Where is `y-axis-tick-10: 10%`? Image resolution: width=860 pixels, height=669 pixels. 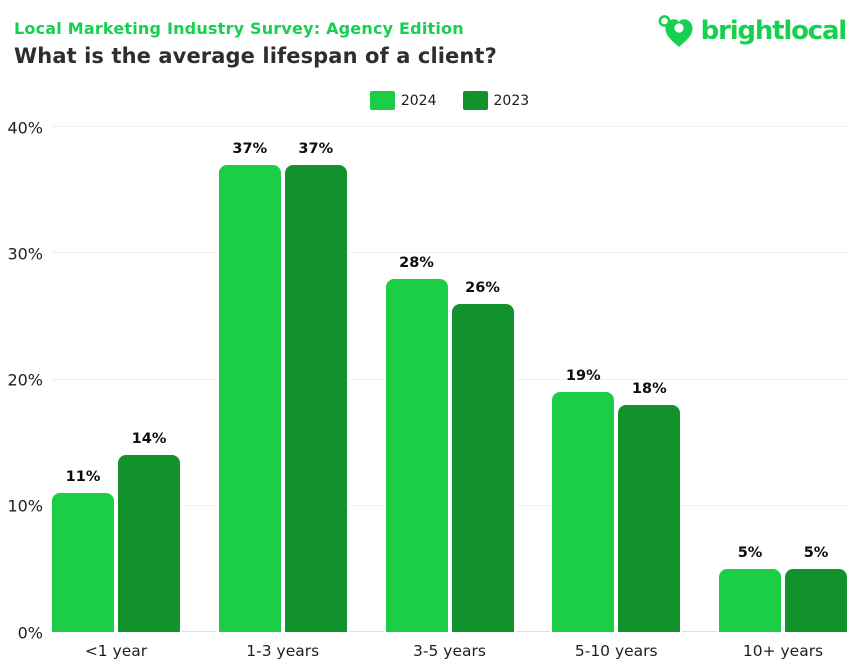 y-axis-tick-10: 10% is located at coordinates (25, 506).